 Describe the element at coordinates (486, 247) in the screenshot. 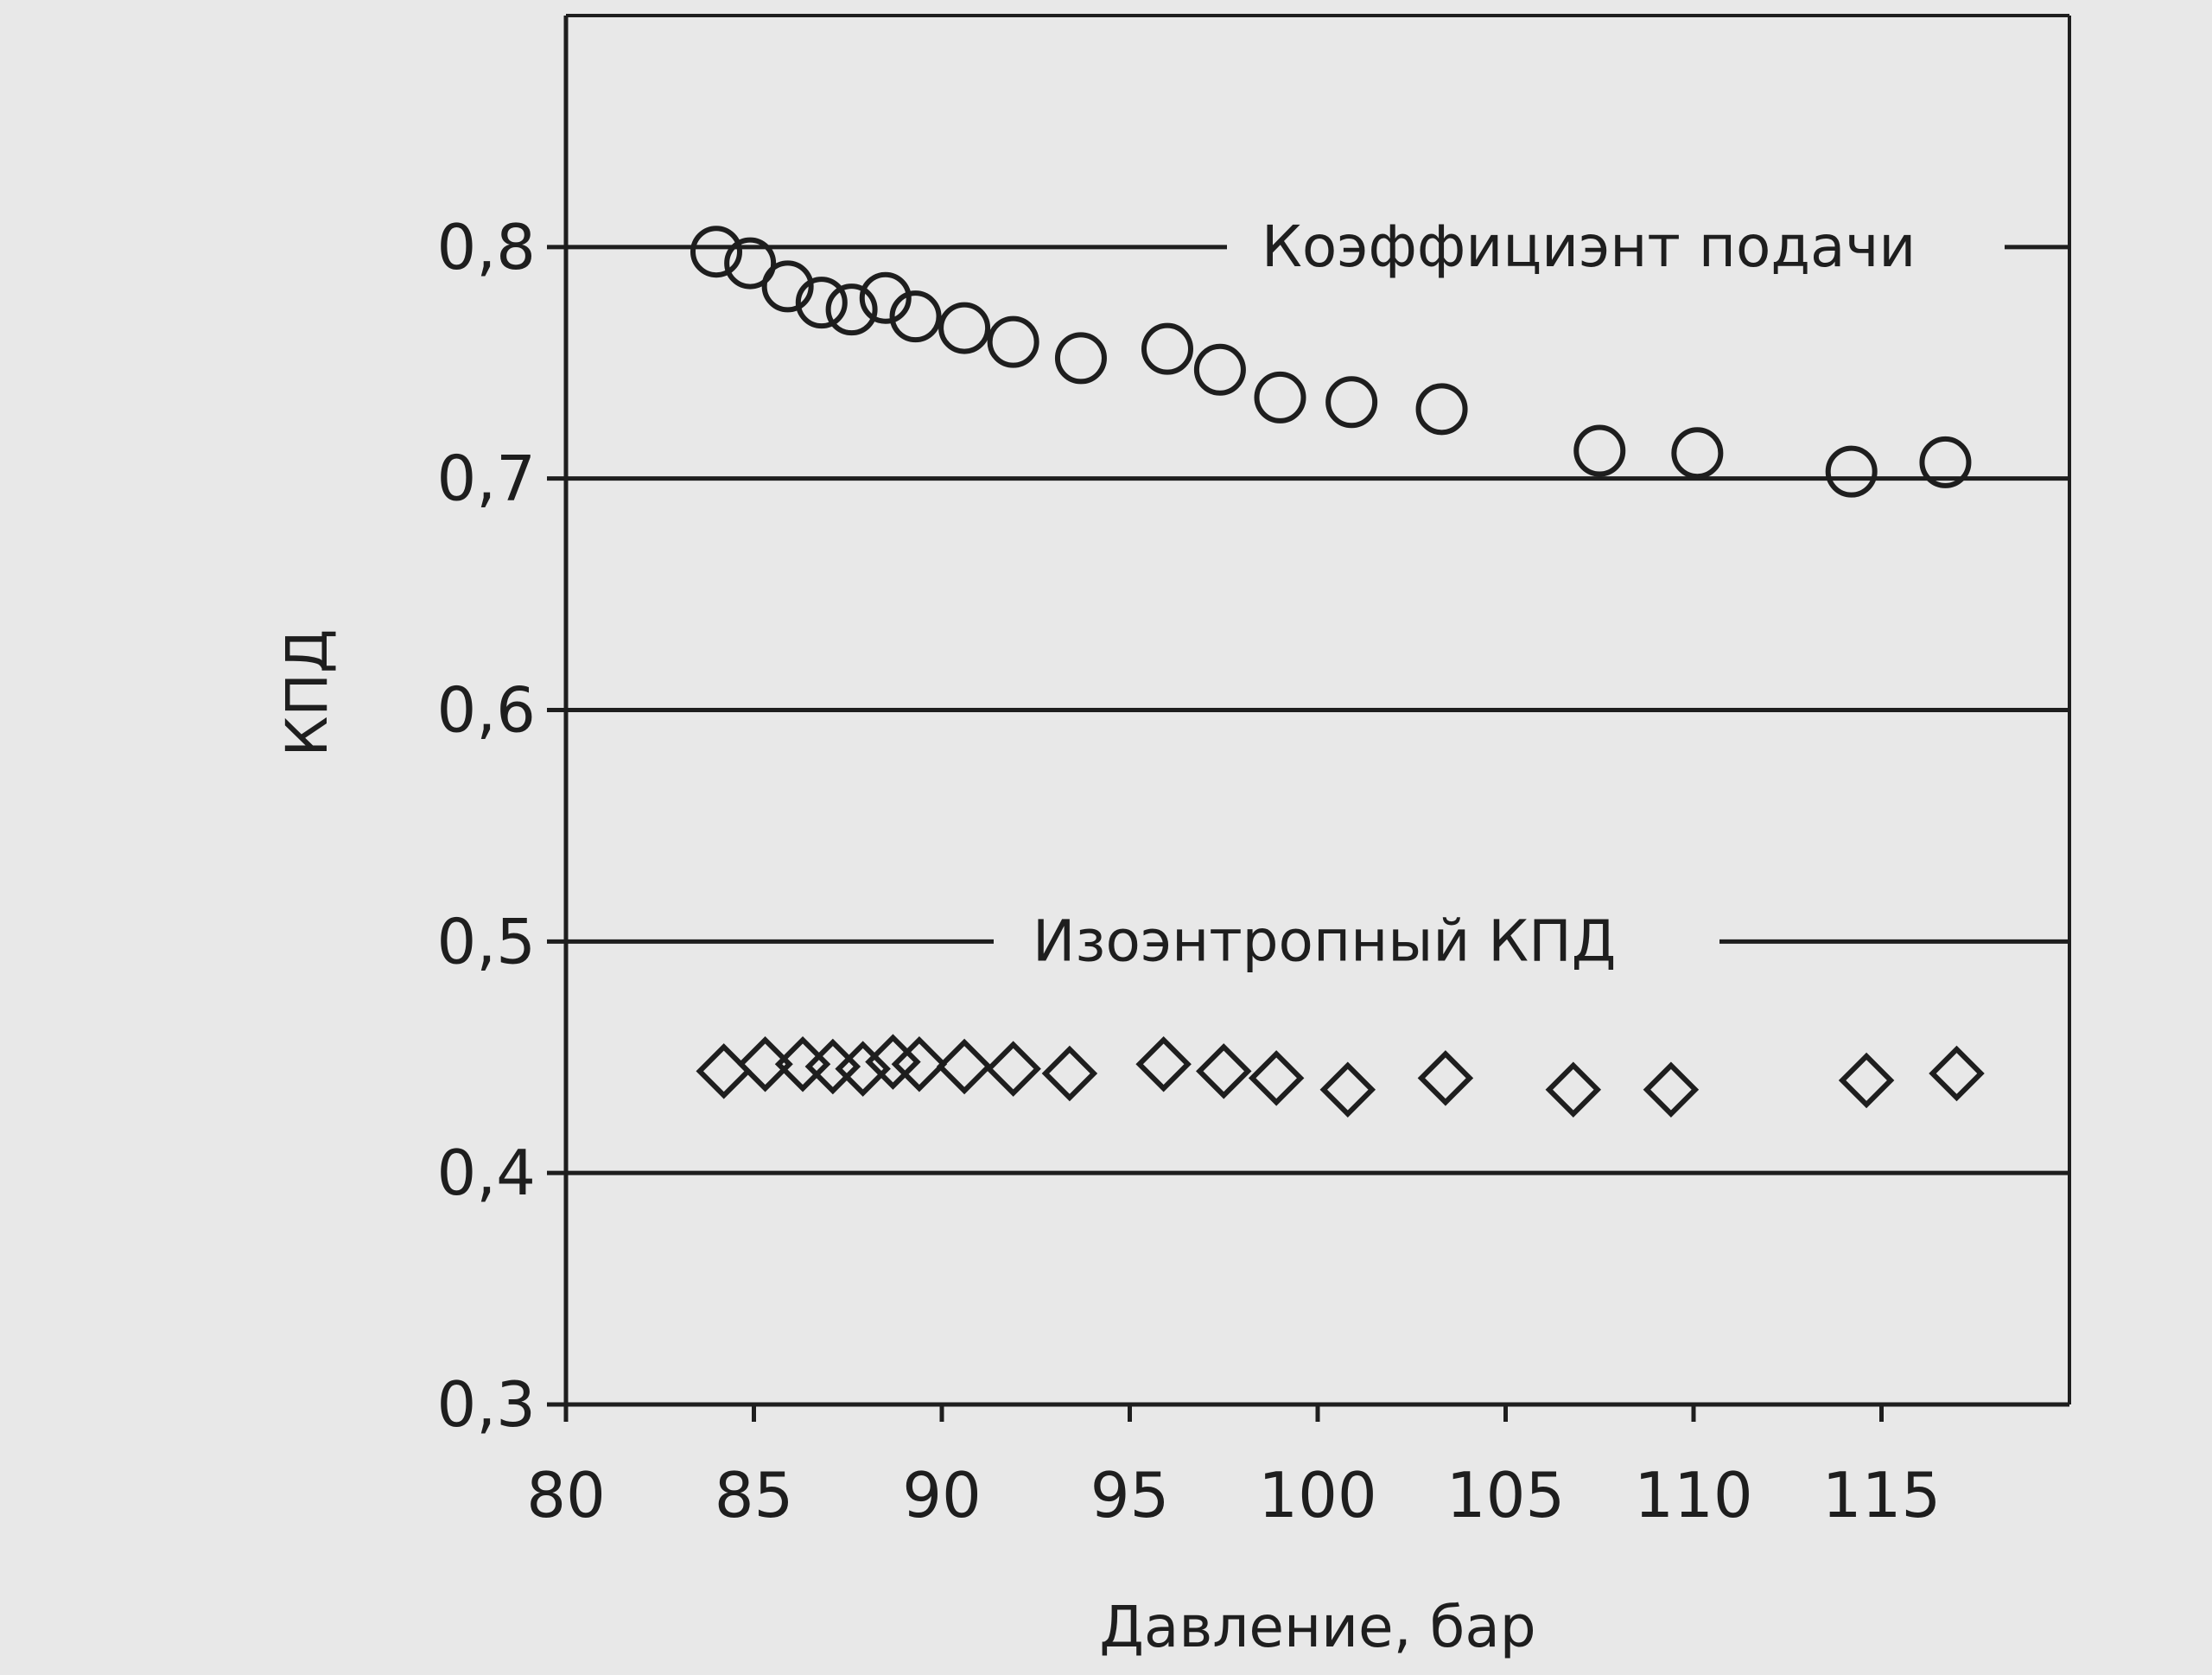

I see `y-tick-label: 0,8` at that location.